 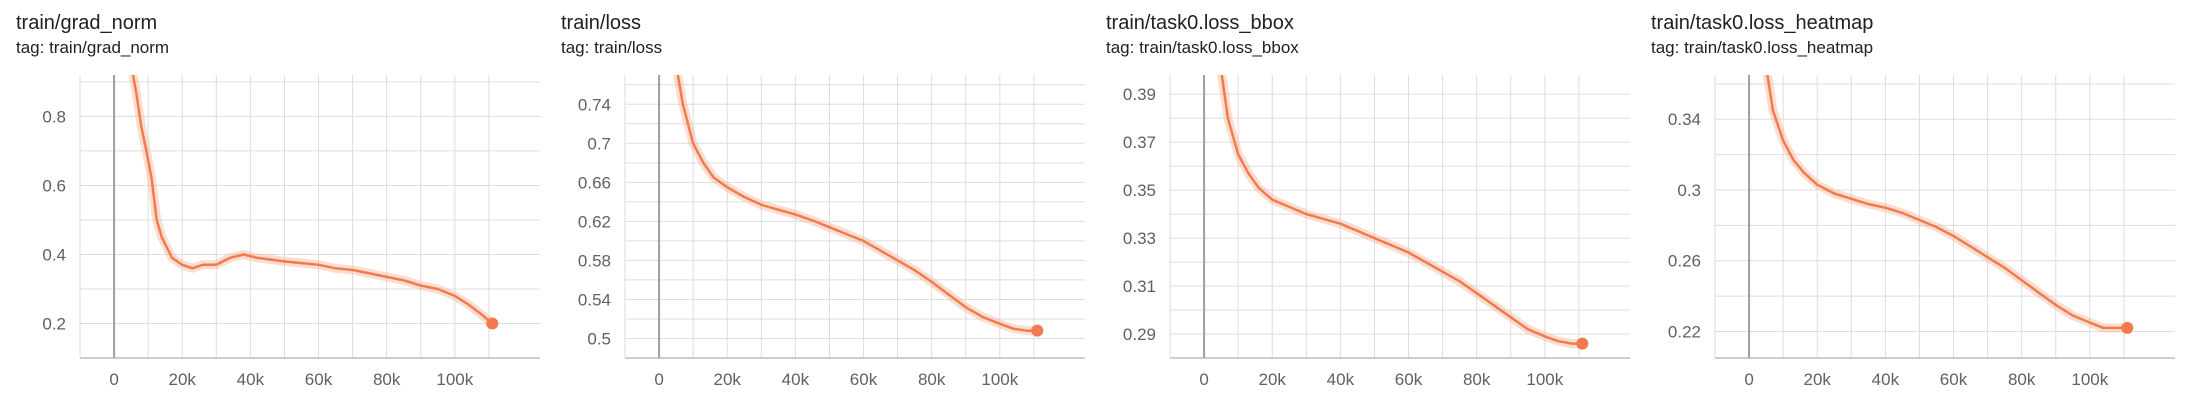 What do you see at coordinates (864, 379) in the screenshot?
I see `x-tick-label: 60k` at bounding box center [864, 379].